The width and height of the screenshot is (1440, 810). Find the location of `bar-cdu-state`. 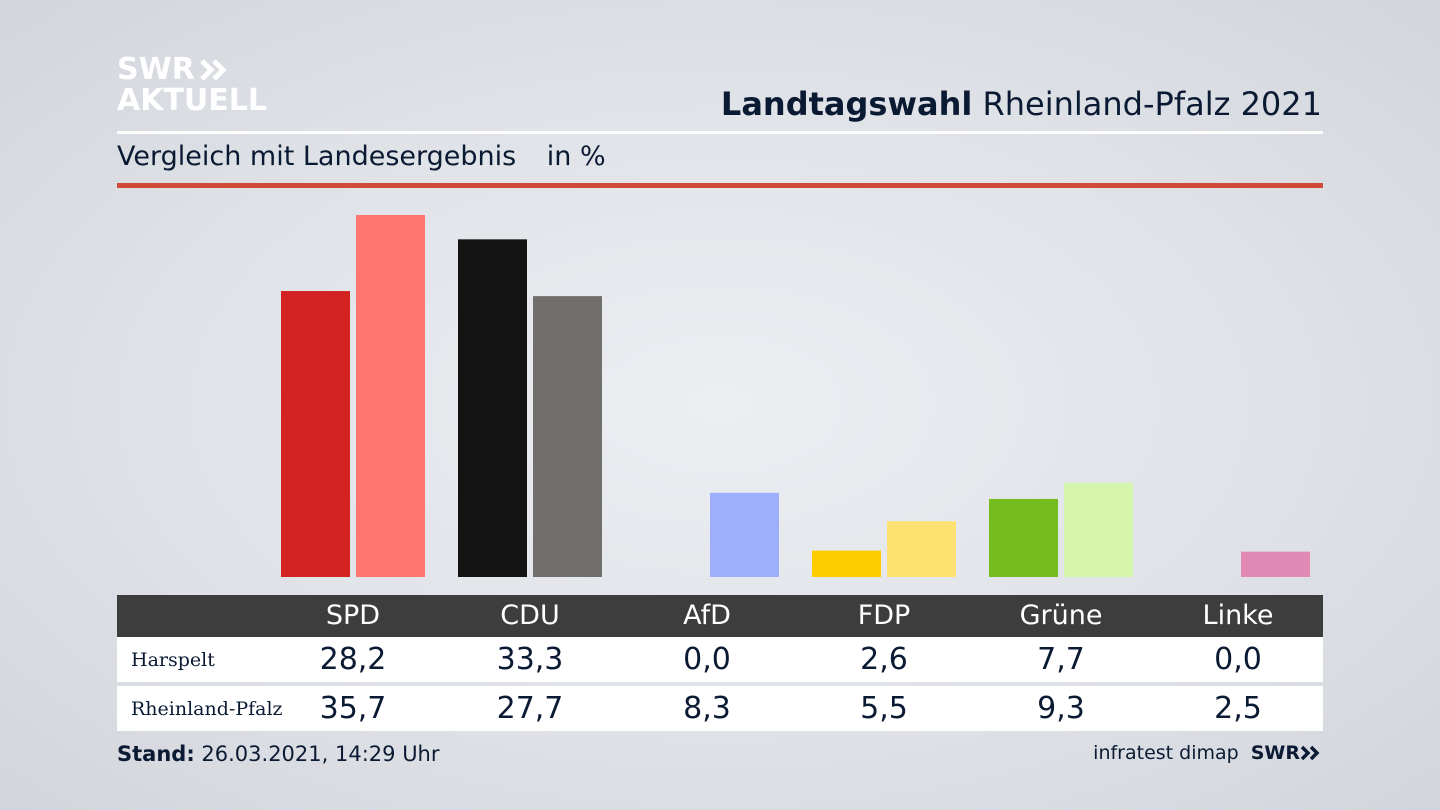

bar-cdu-state is located at coordinates (567, 436).